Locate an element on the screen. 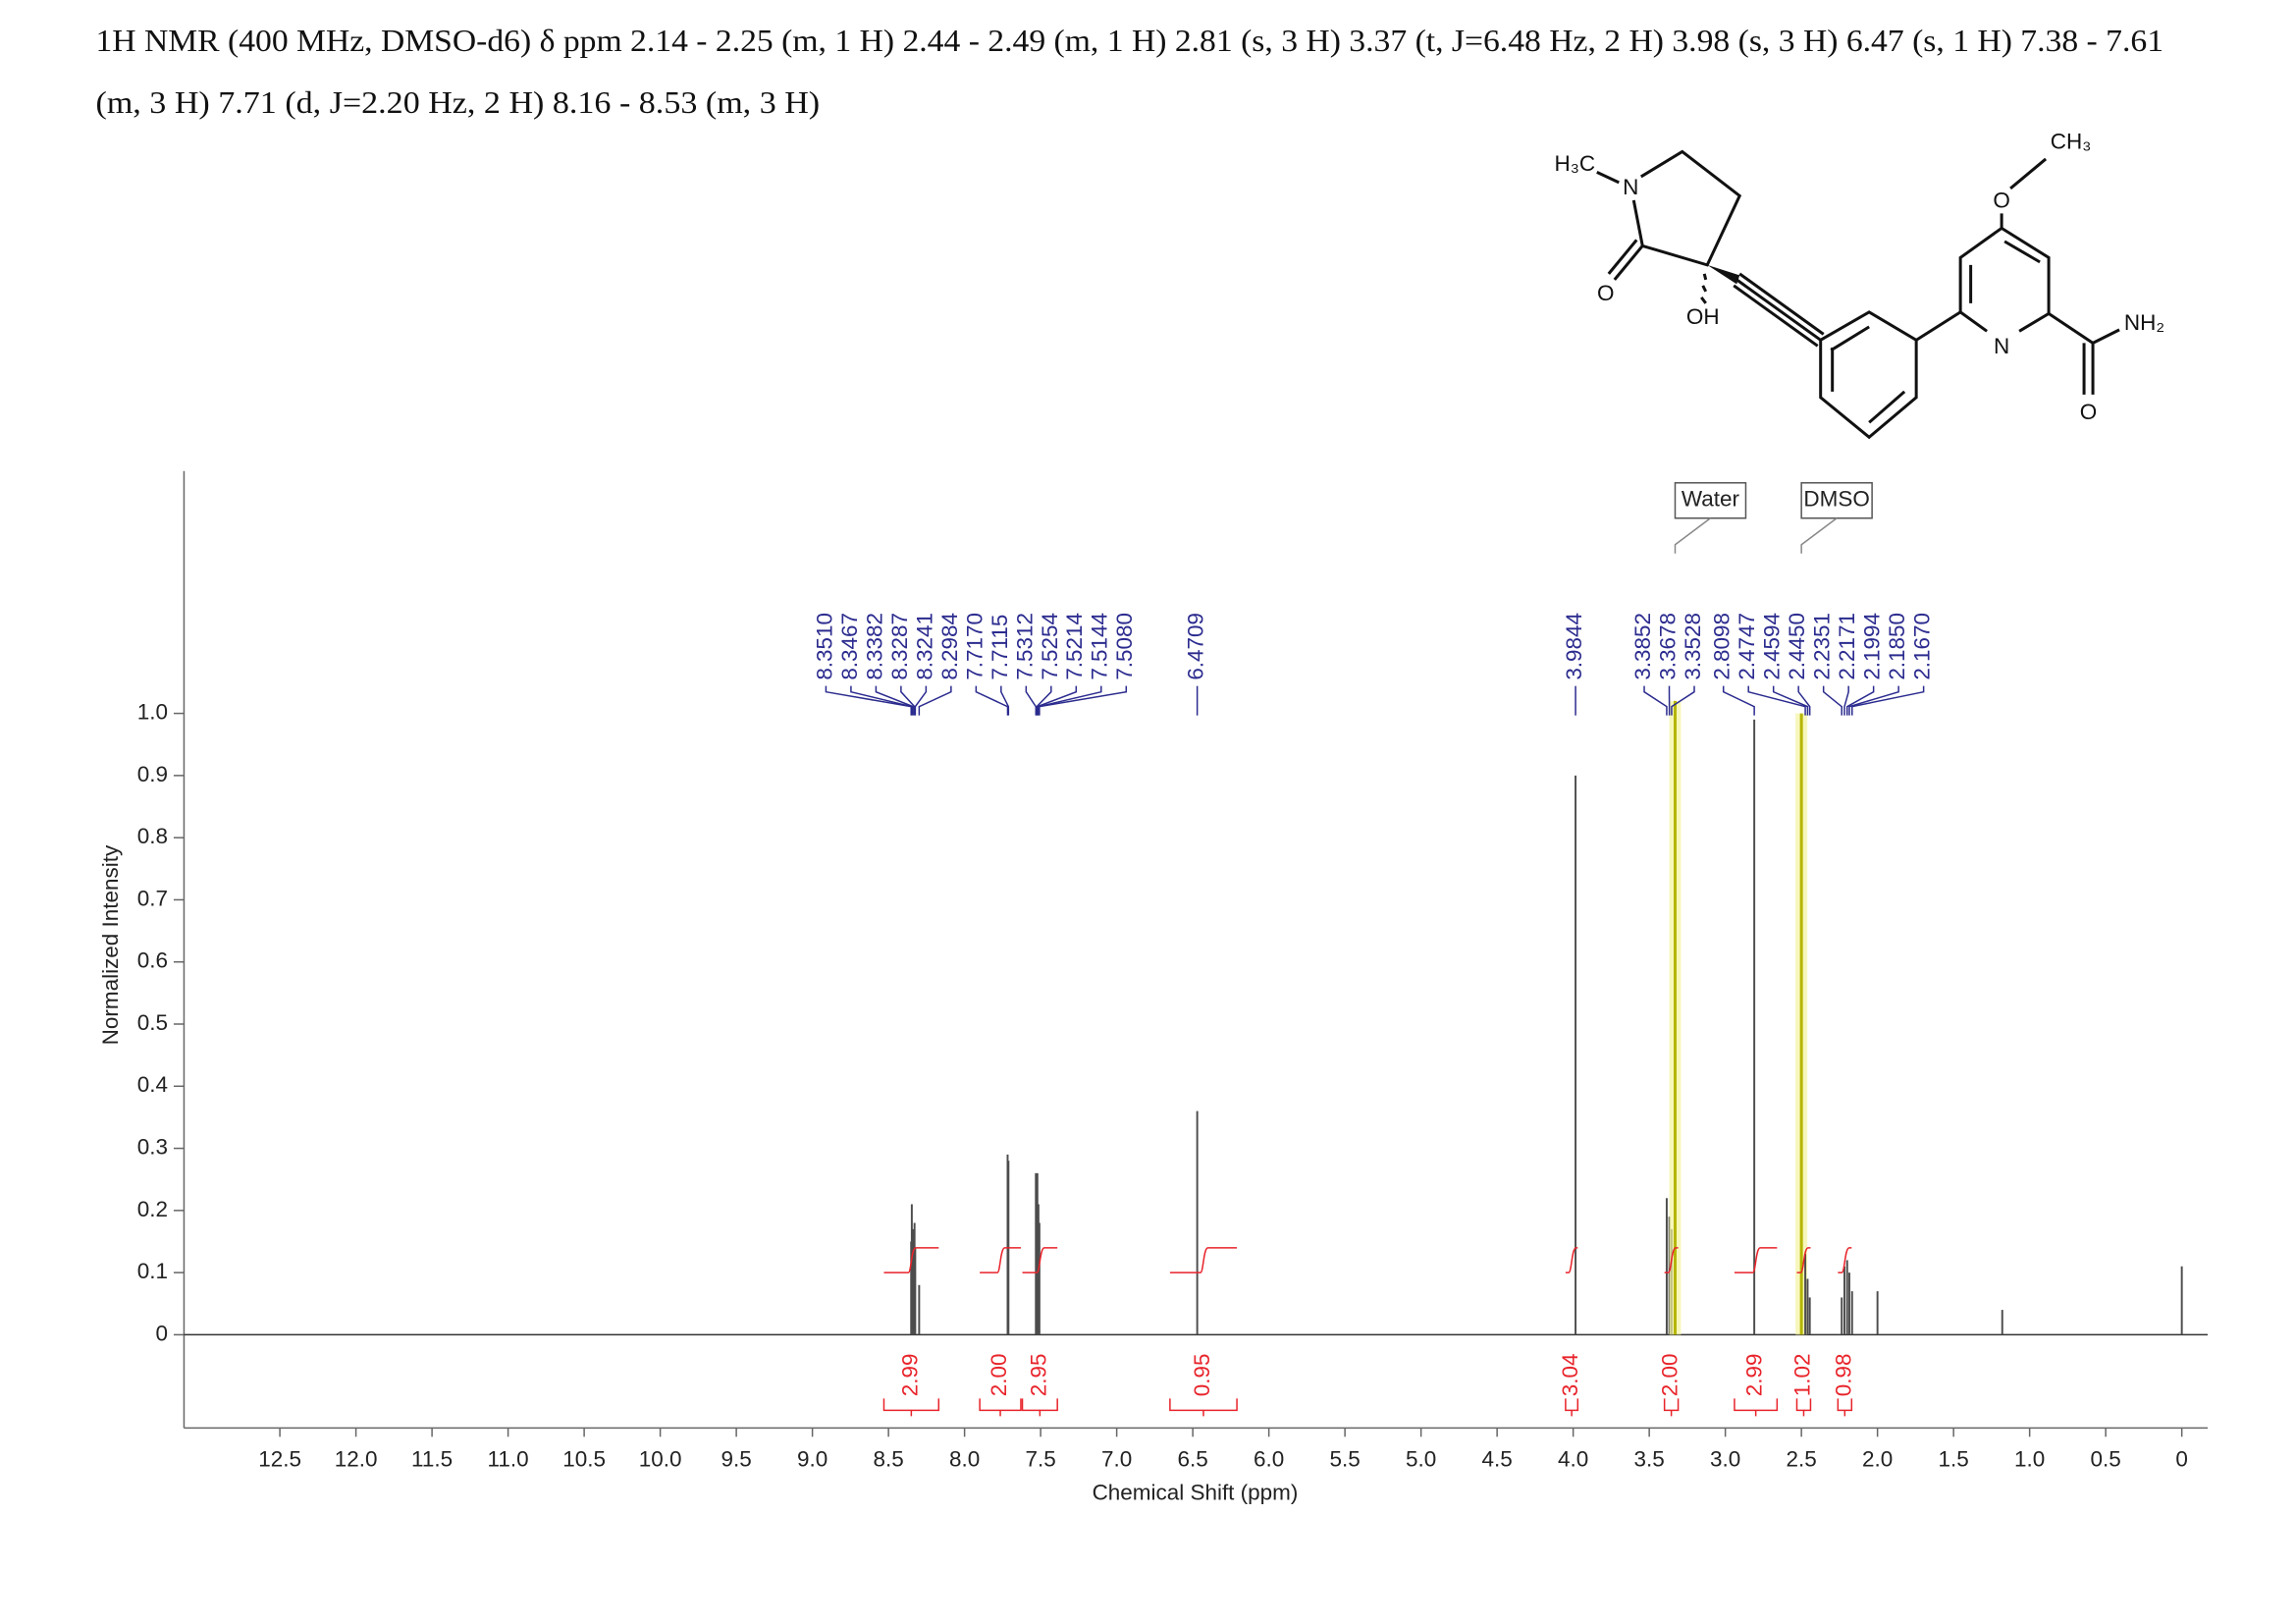  peak-label: 8.3287 is located at coordinates (899, 646).